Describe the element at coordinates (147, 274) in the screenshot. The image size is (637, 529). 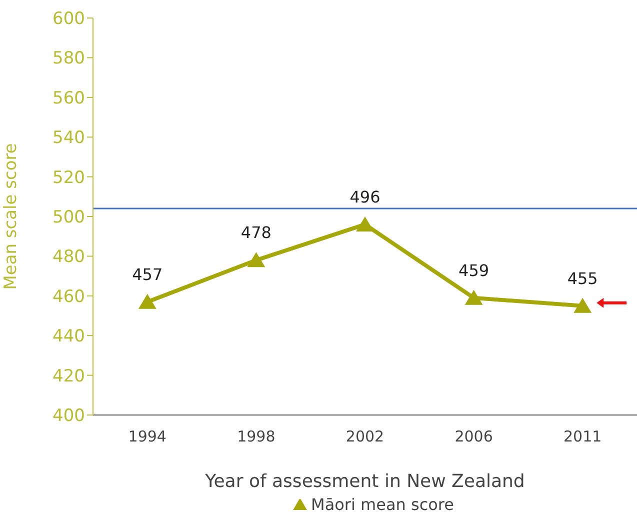
I see `data-label: 457` at that location.